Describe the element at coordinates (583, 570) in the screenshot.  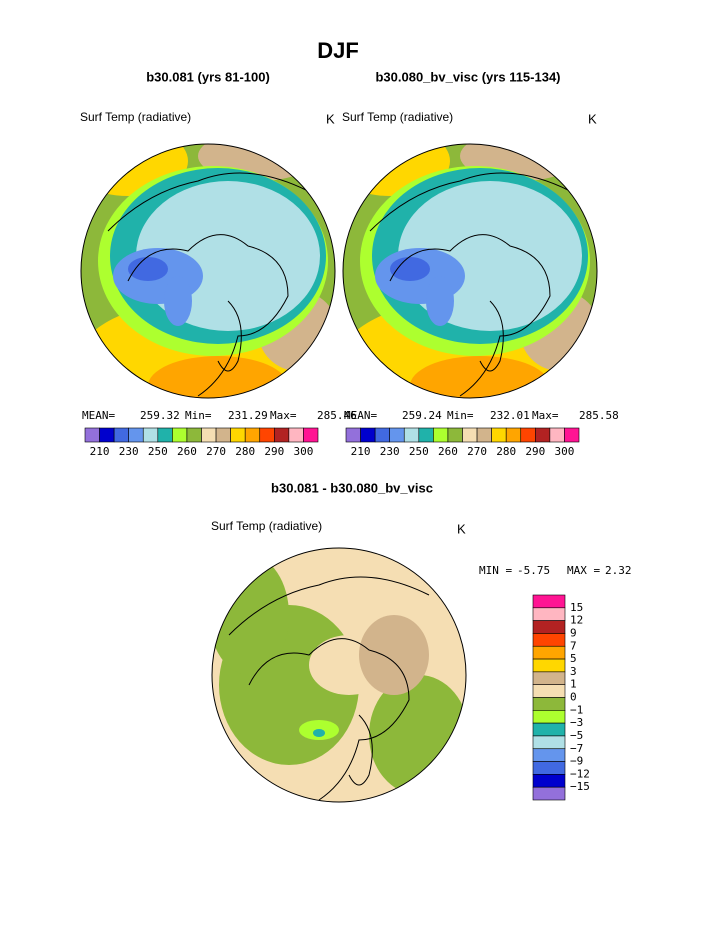
I see `stat: MAX =` at that location.